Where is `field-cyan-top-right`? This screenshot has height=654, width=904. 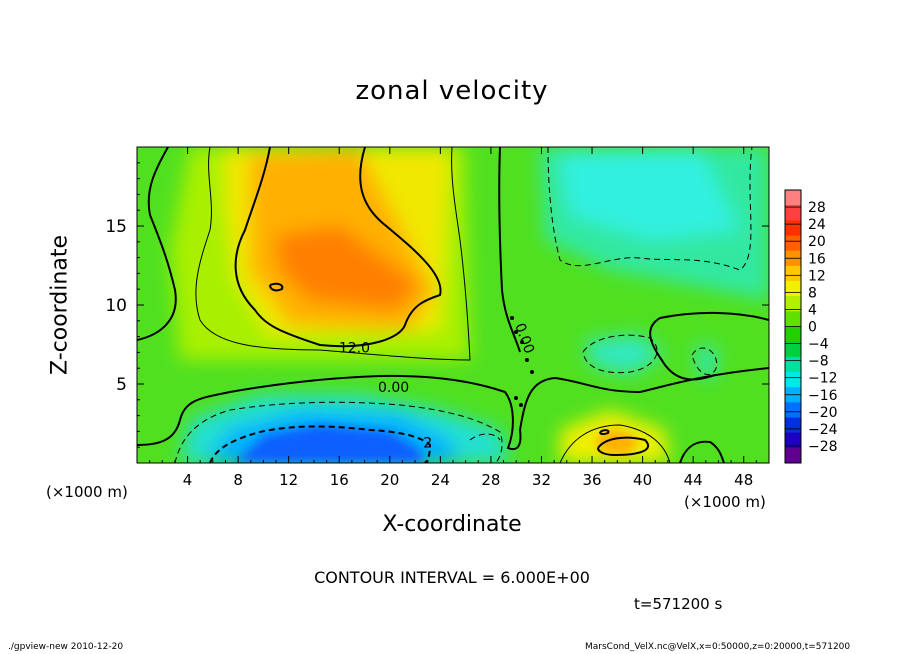 field-cyan-top-right is located at coordinates (650, 195).